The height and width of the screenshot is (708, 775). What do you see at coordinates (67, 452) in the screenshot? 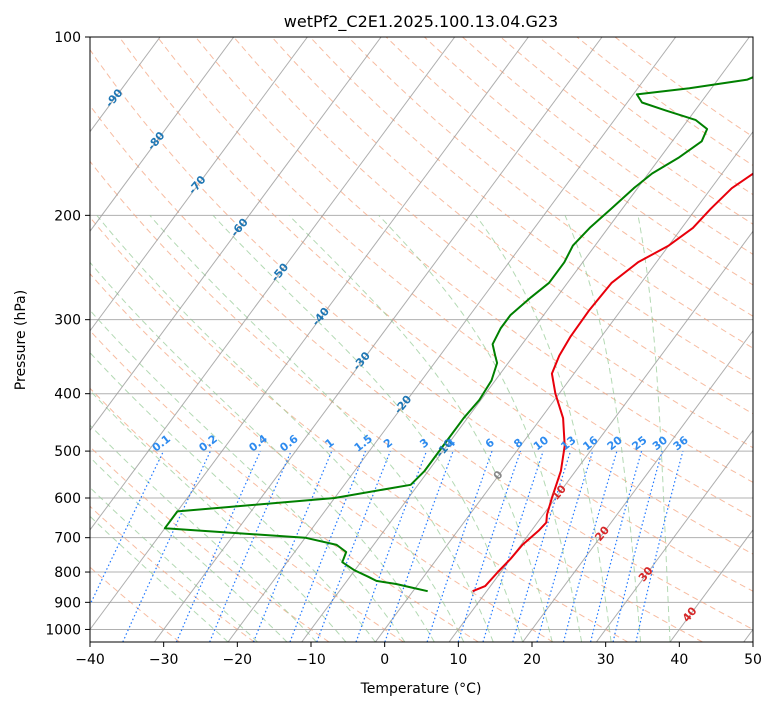
I see `y-tick-label: 500` at bounding box center [67, 452].